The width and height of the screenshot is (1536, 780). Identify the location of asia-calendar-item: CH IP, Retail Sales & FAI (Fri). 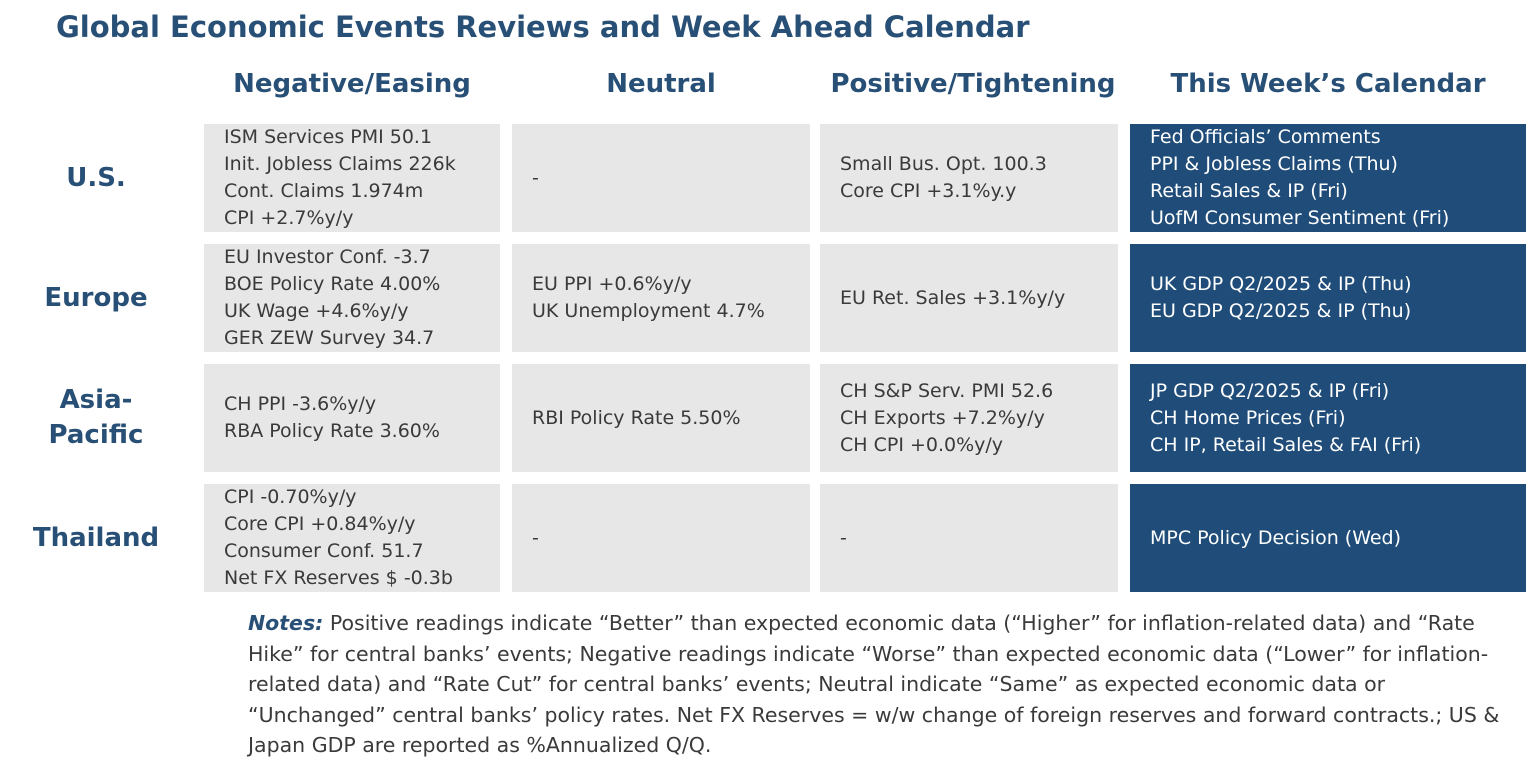
(1286, 444).